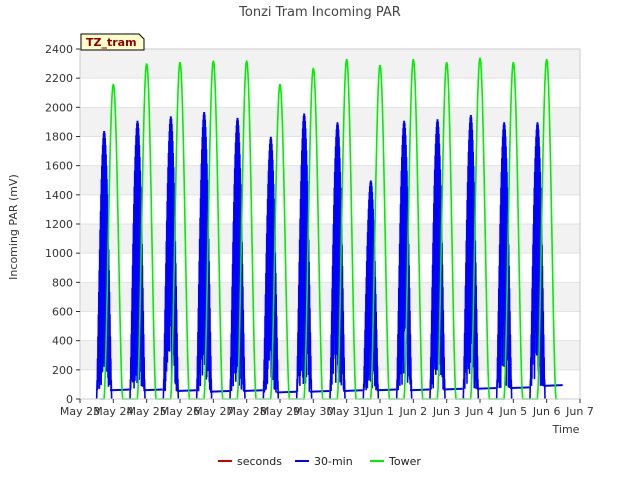  I want to click on y-tick-label: 0, so click(69, 399).